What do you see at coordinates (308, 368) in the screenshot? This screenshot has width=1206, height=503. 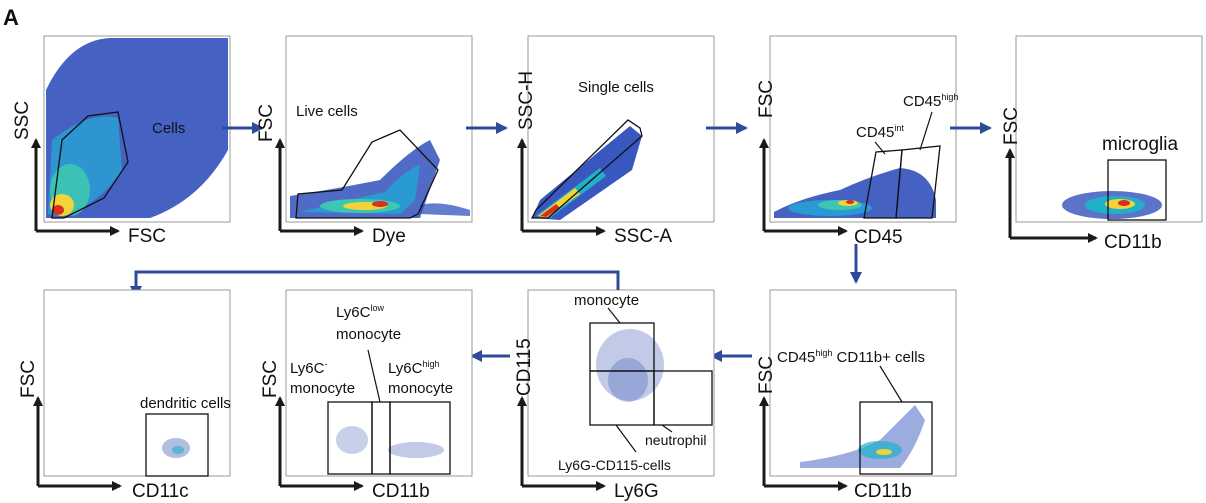 I see `gate-ly6c-neg-label: Ly6C-` at bounding box center [308, 368].